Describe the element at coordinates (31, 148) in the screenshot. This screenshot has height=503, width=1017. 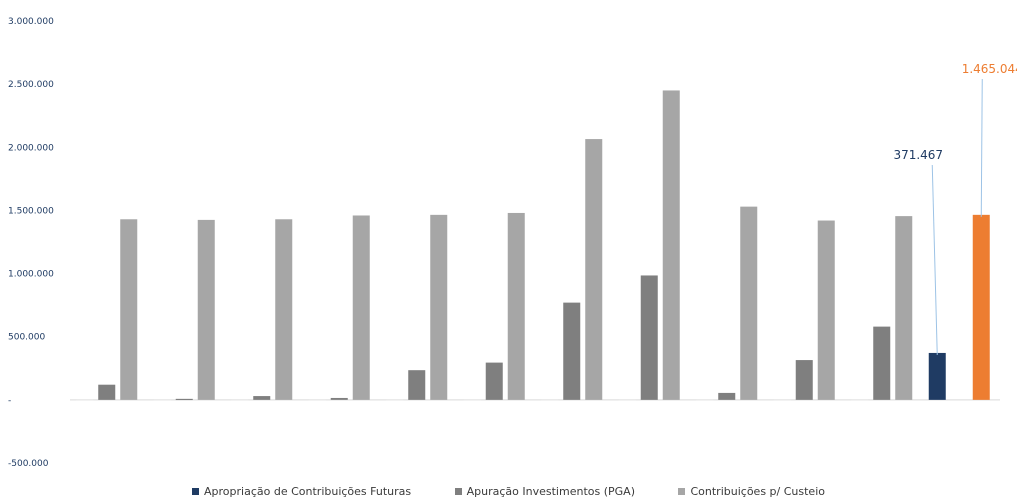
I see `y-tick-label: 2.000.000` at that location.